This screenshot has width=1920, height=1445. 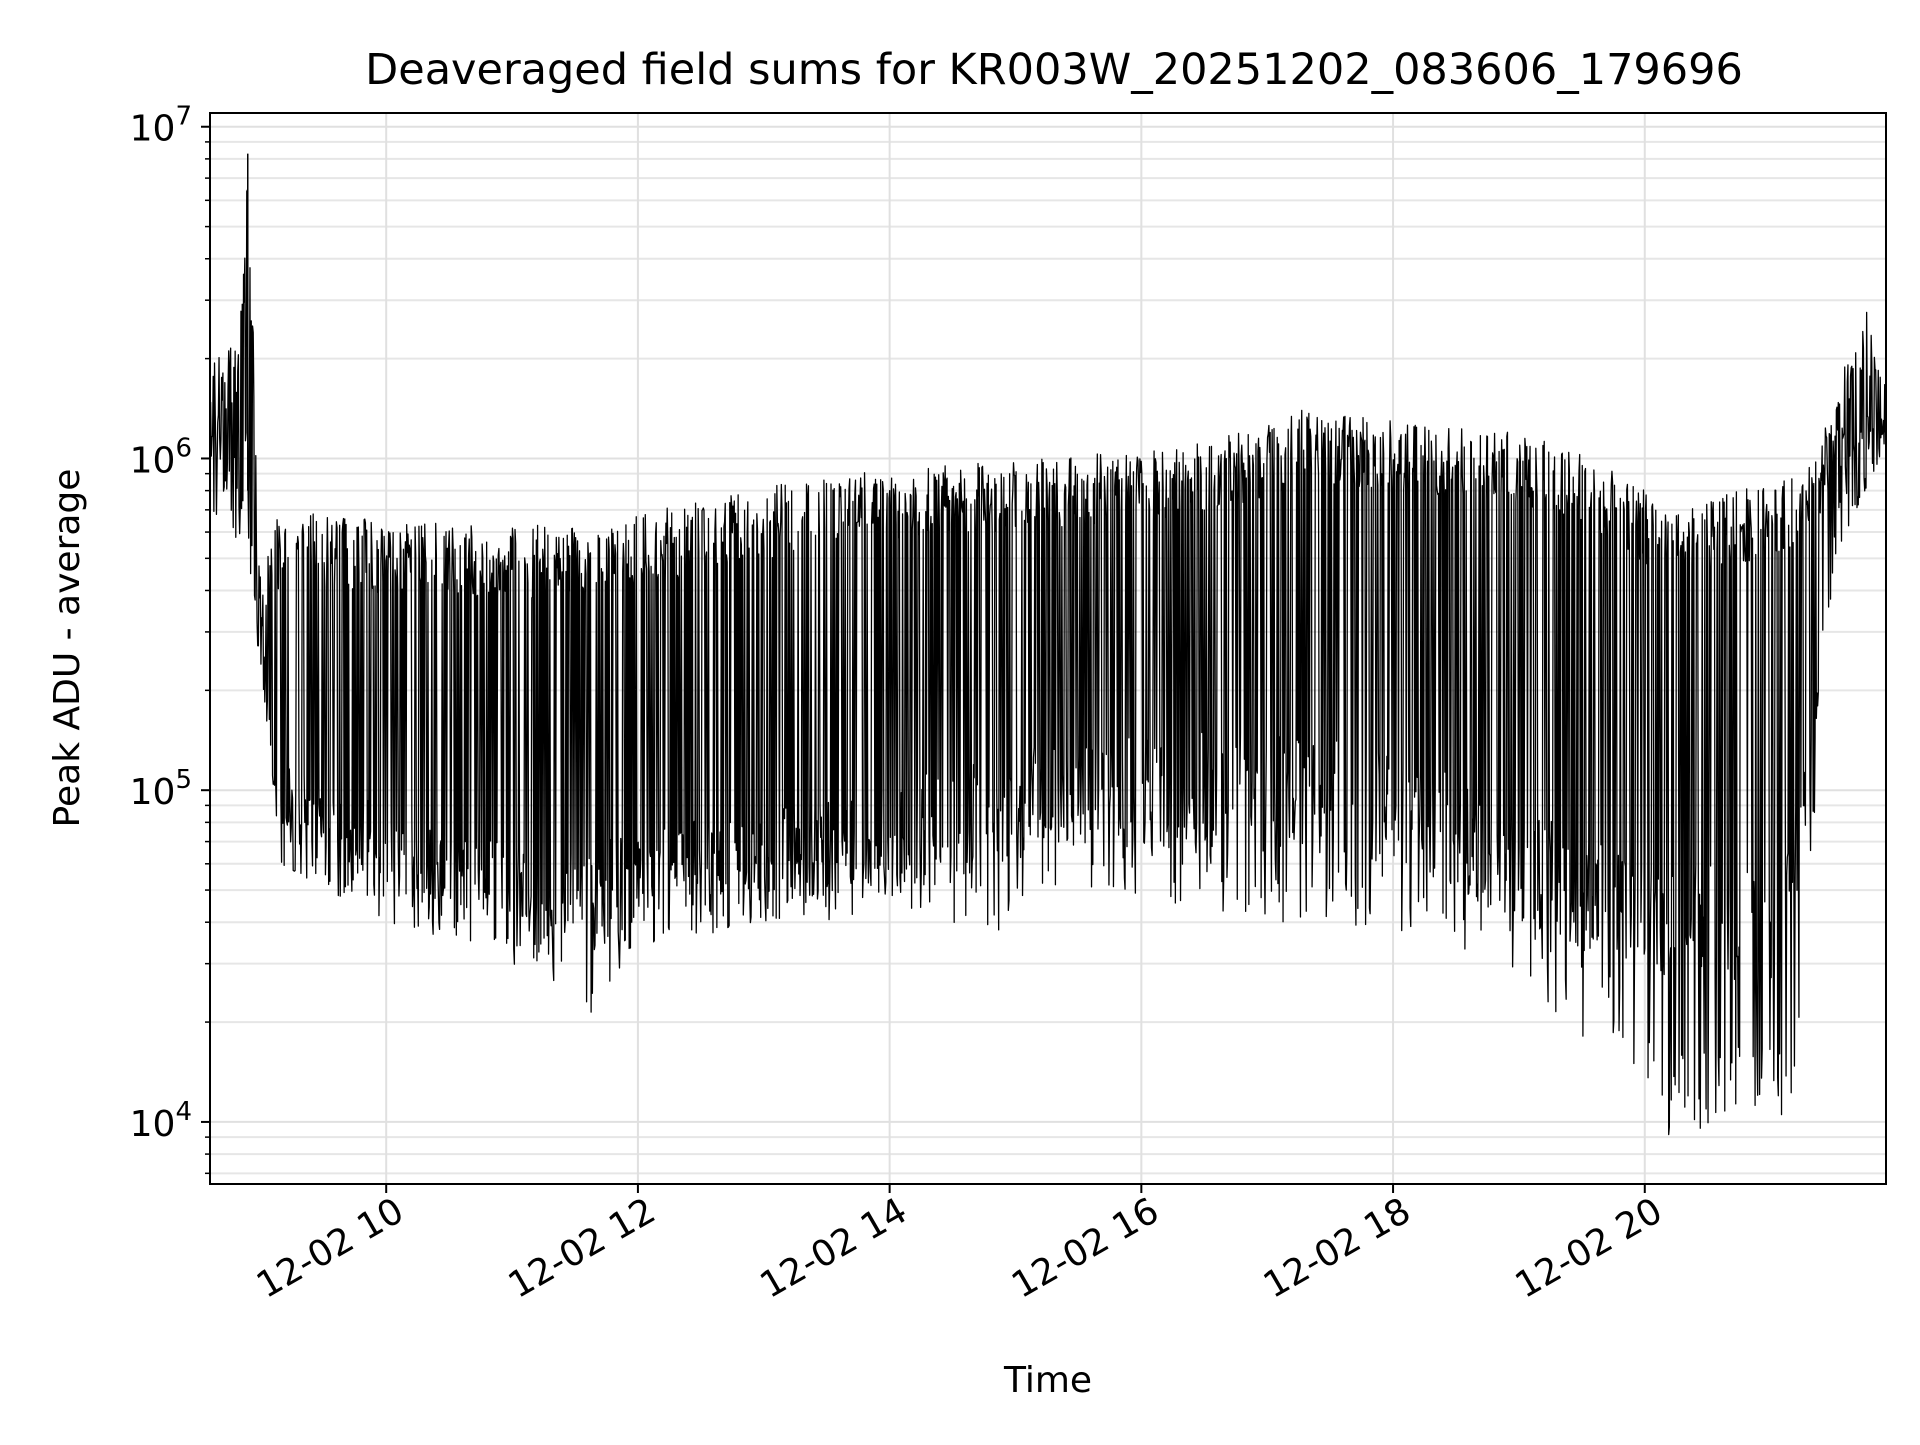 I want to click on y-axis: 10⁴ 10⁵ 10⁶ 10⁷, so click(x=170, y=638).